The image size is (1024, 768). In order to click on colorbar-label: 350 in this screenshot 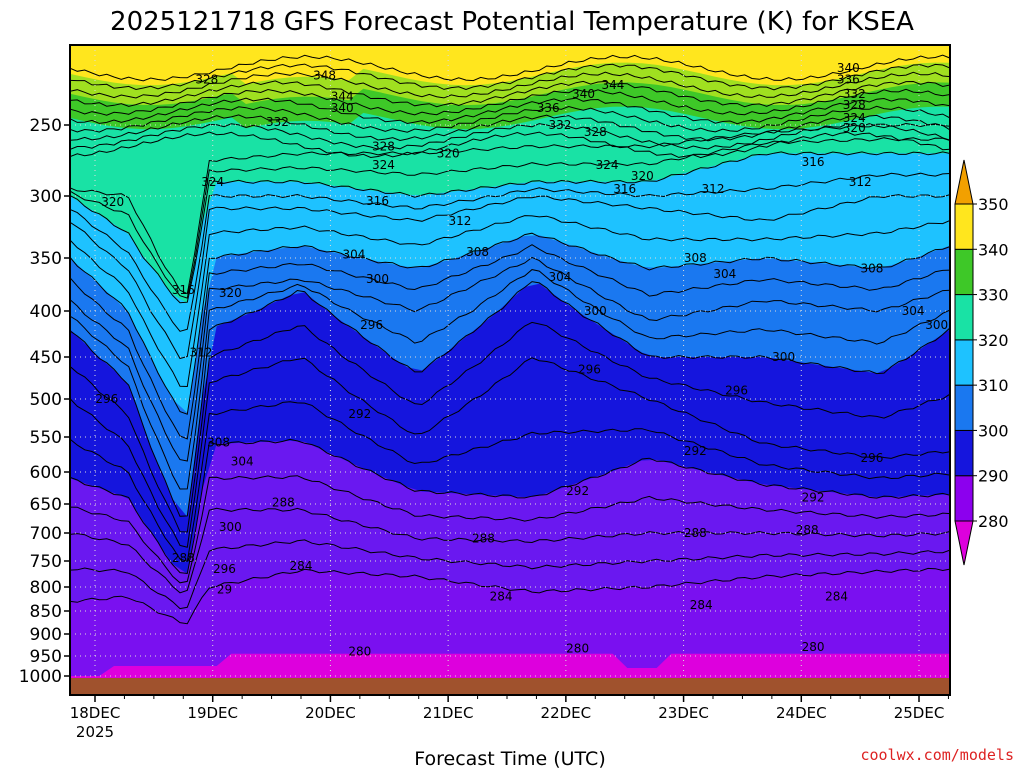, I will do `click(993, 204)`.